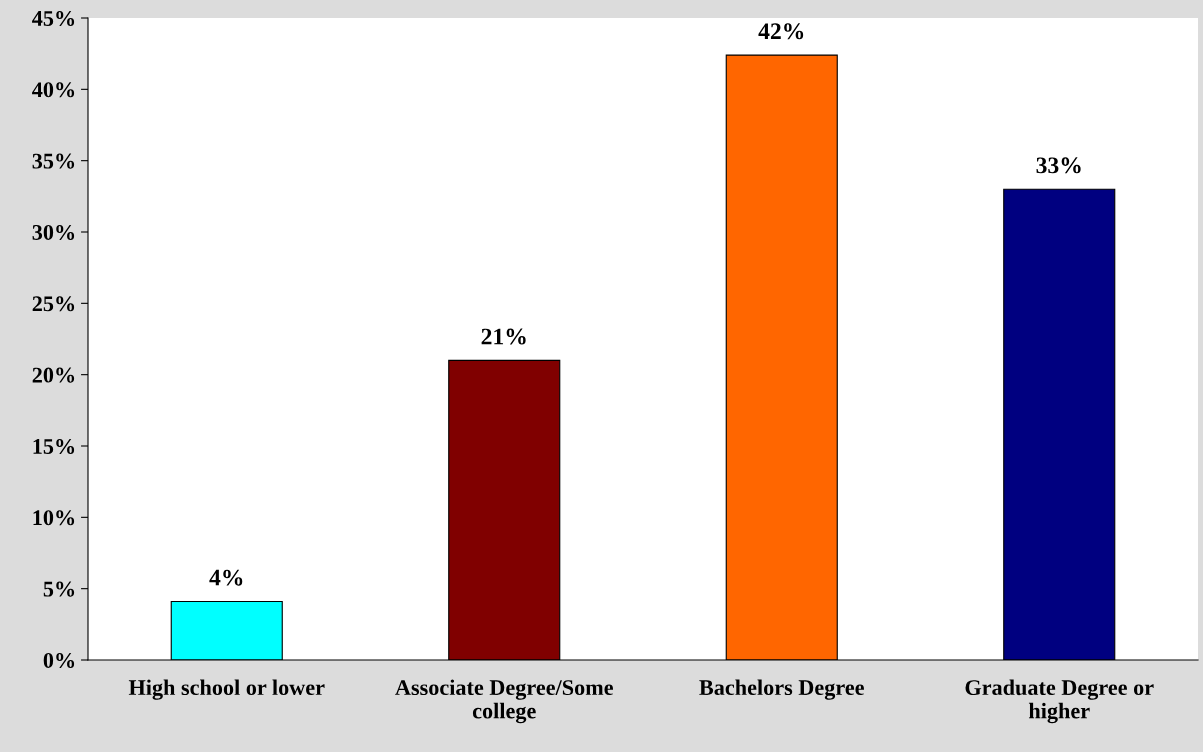  I want to click on x-tick-label: High school or lower, so click(226, 689).